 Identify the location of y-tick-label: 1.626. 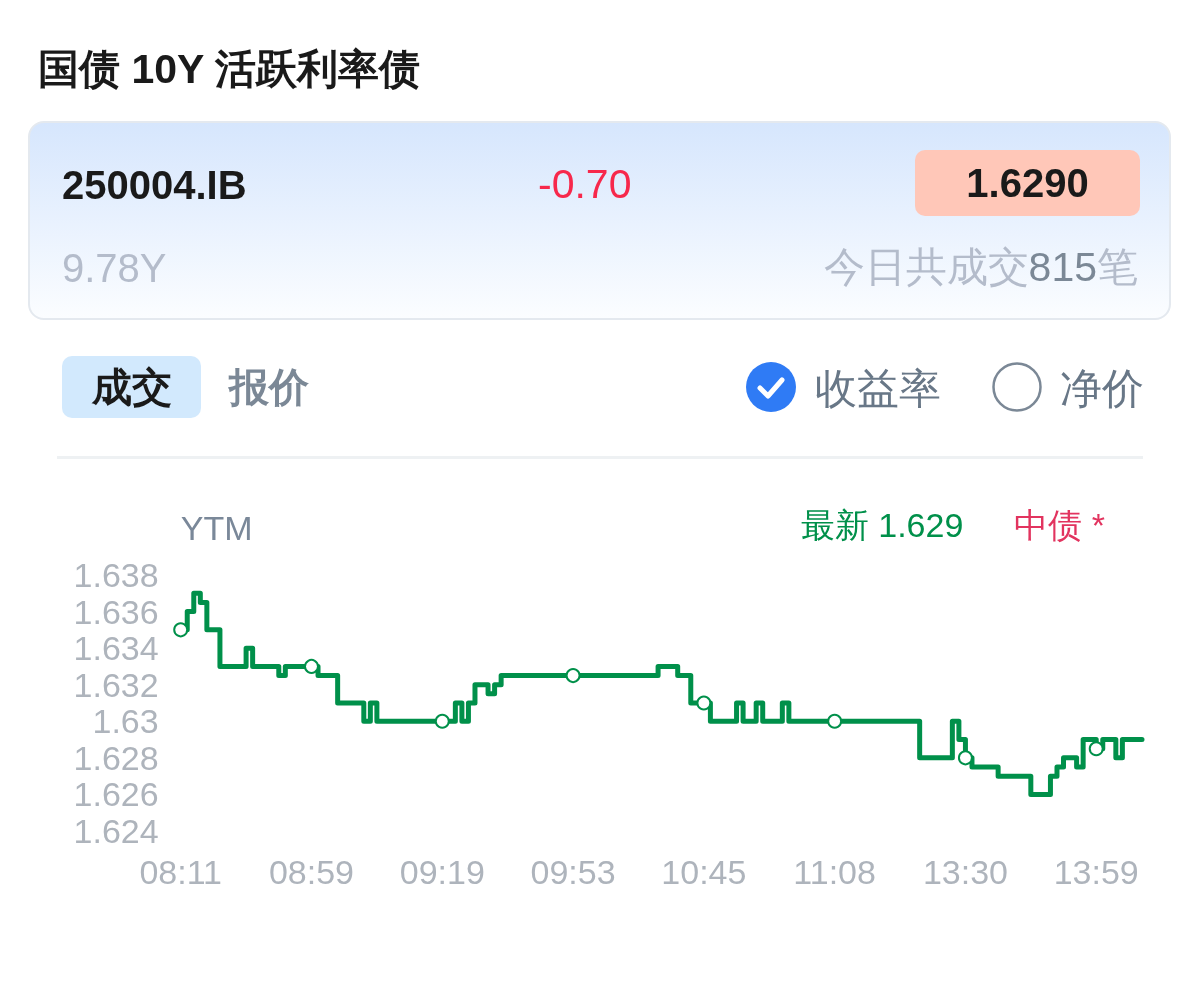
(116, 794).